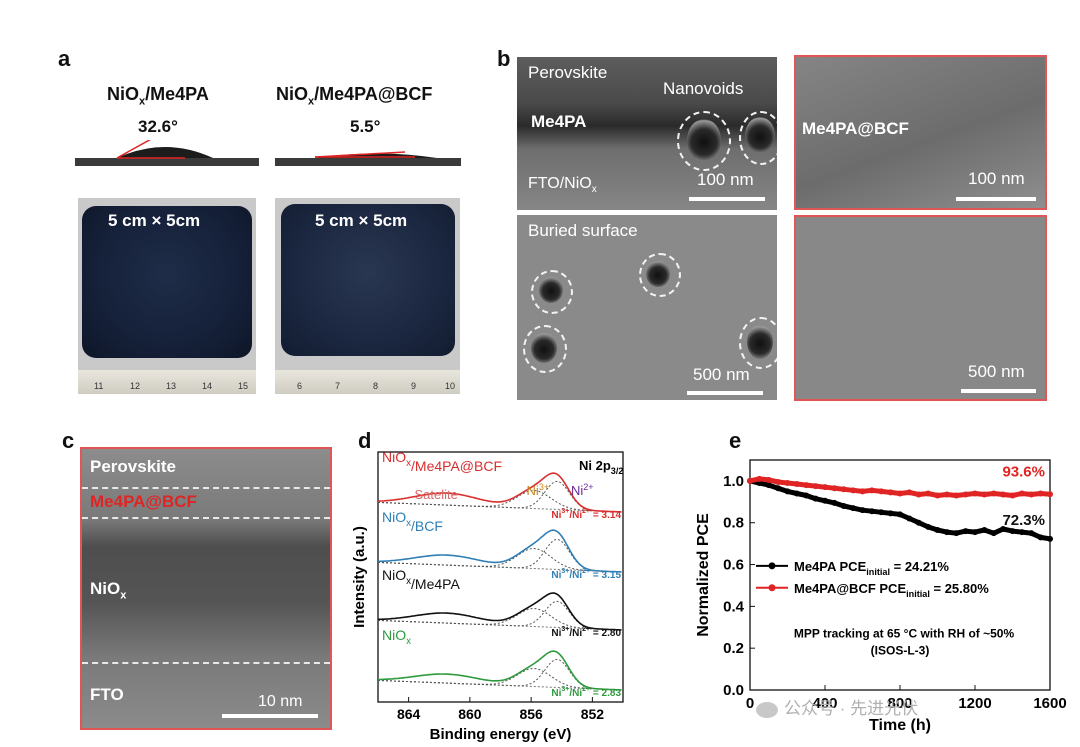  Describe the element at coordinates (891, 590) in the screenshot. I see `legend-entry: Me4PA@BCF PCEinitial = 25.80%` at that location.